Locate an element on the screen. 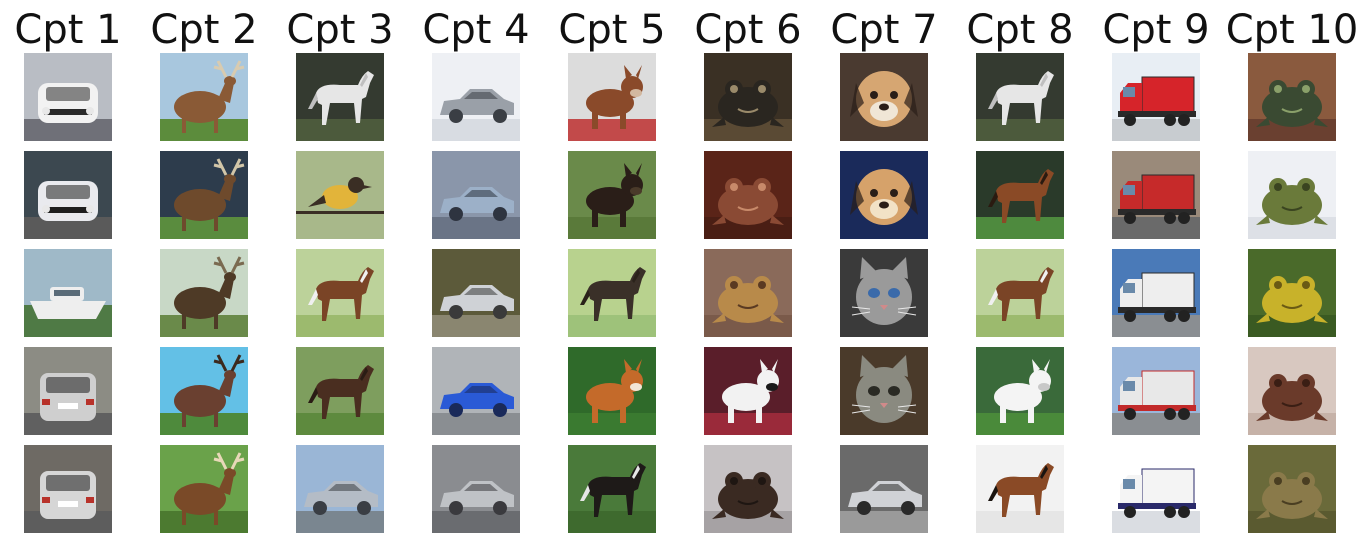 This screenshot has width=1360, height=547. concept-title: Cpt 2 is located at coordinates (204, 30).